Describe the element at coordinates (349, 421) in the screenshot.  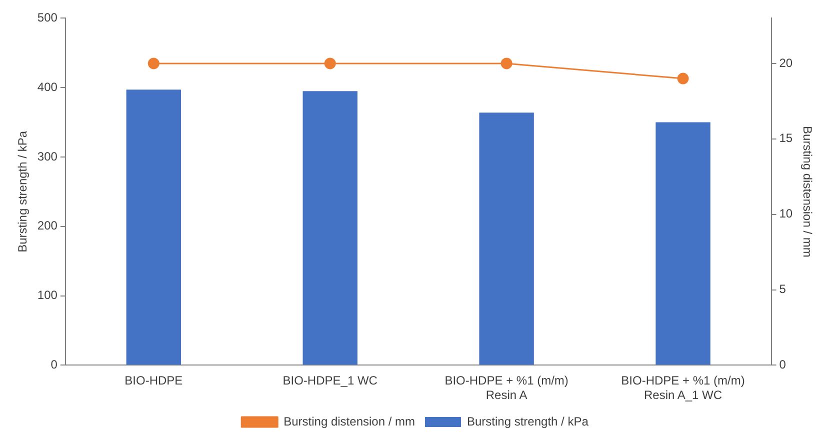
I see `legend-label: Bursting distension / mm` at that location.